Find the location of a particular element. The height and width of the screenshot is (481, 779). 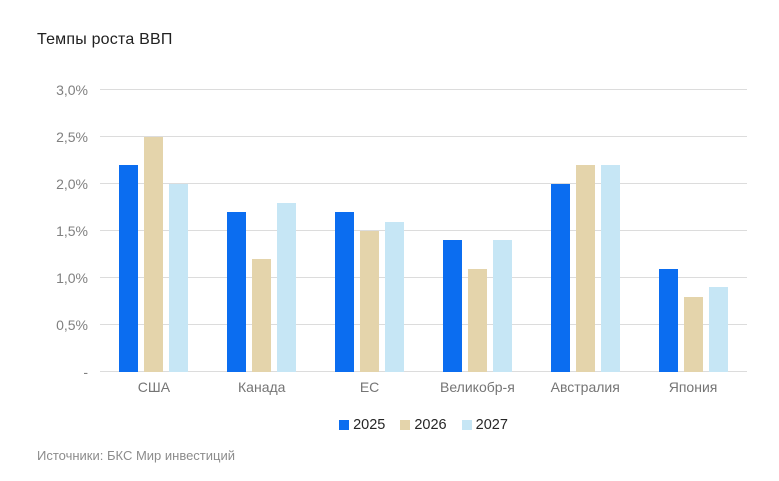

legend-item-2027: 2027 is located at coordinates (484, 425).